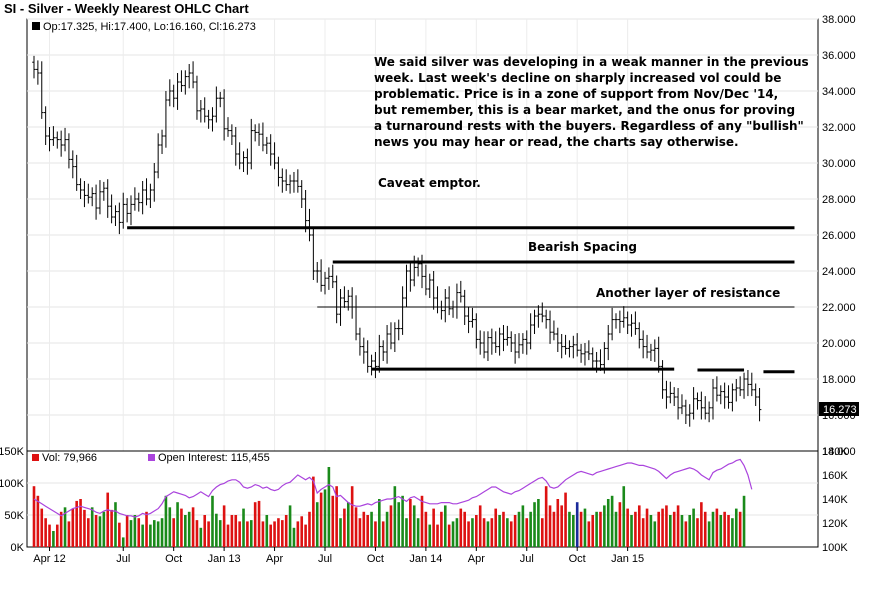 The height and width of the screenshot is (612, 895). I want to click on price-tick-label: 22.000, so click(839, 308).